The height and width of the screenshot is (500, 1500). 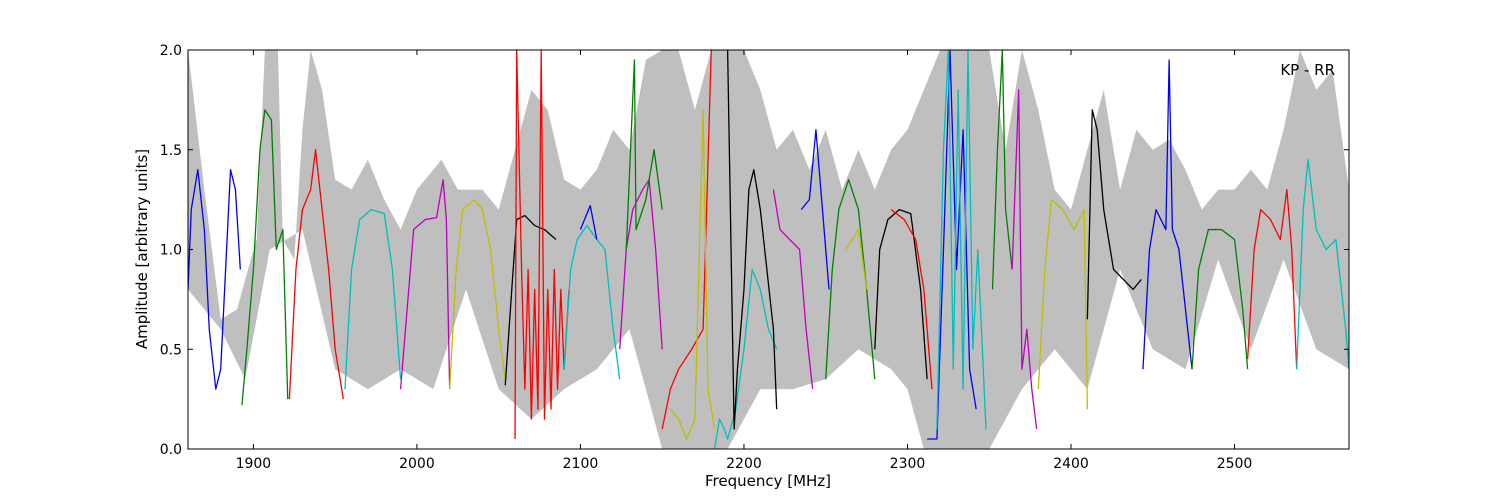 I want to click on x-tick-label: 2300, so click(x=908, y=464).